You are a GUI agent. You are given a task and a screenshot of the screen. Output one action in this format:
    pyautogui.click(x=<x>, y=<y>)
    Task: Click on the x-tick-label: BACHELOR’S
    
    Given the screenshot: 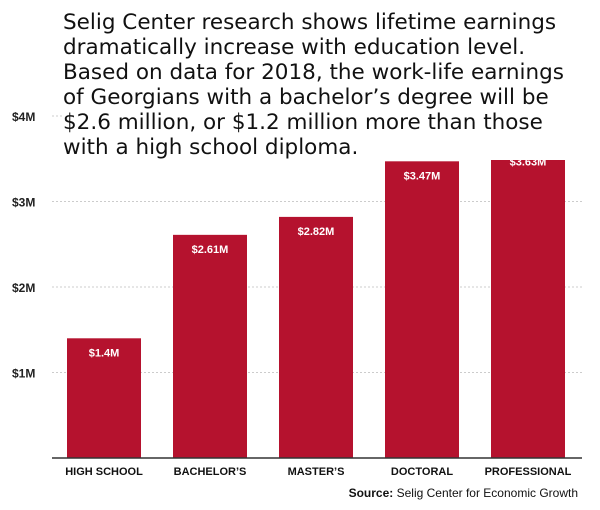 What is the action you would take?
    pyautogui.click(x=210, y=472)
    